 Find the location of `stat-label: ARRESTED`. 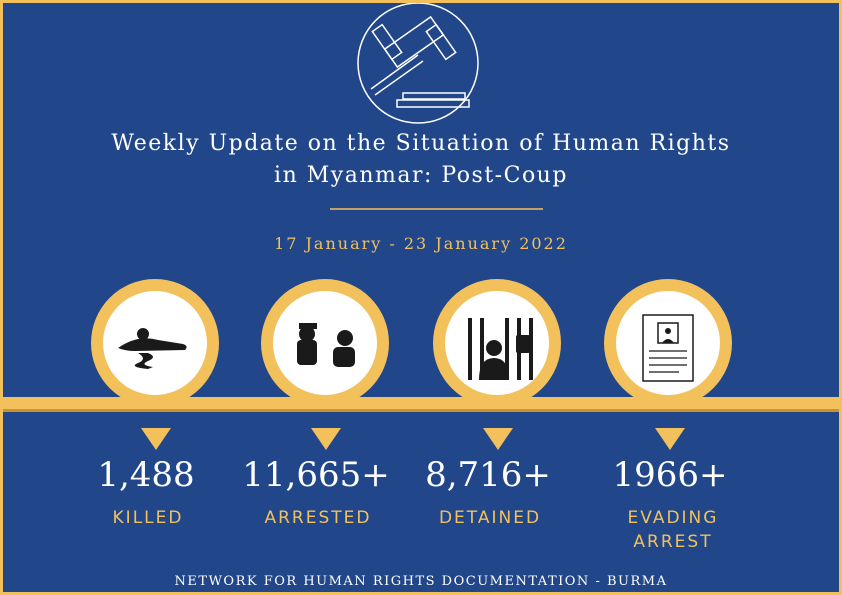

stat-label: ARRESTED is located at coordinates (318, 518).